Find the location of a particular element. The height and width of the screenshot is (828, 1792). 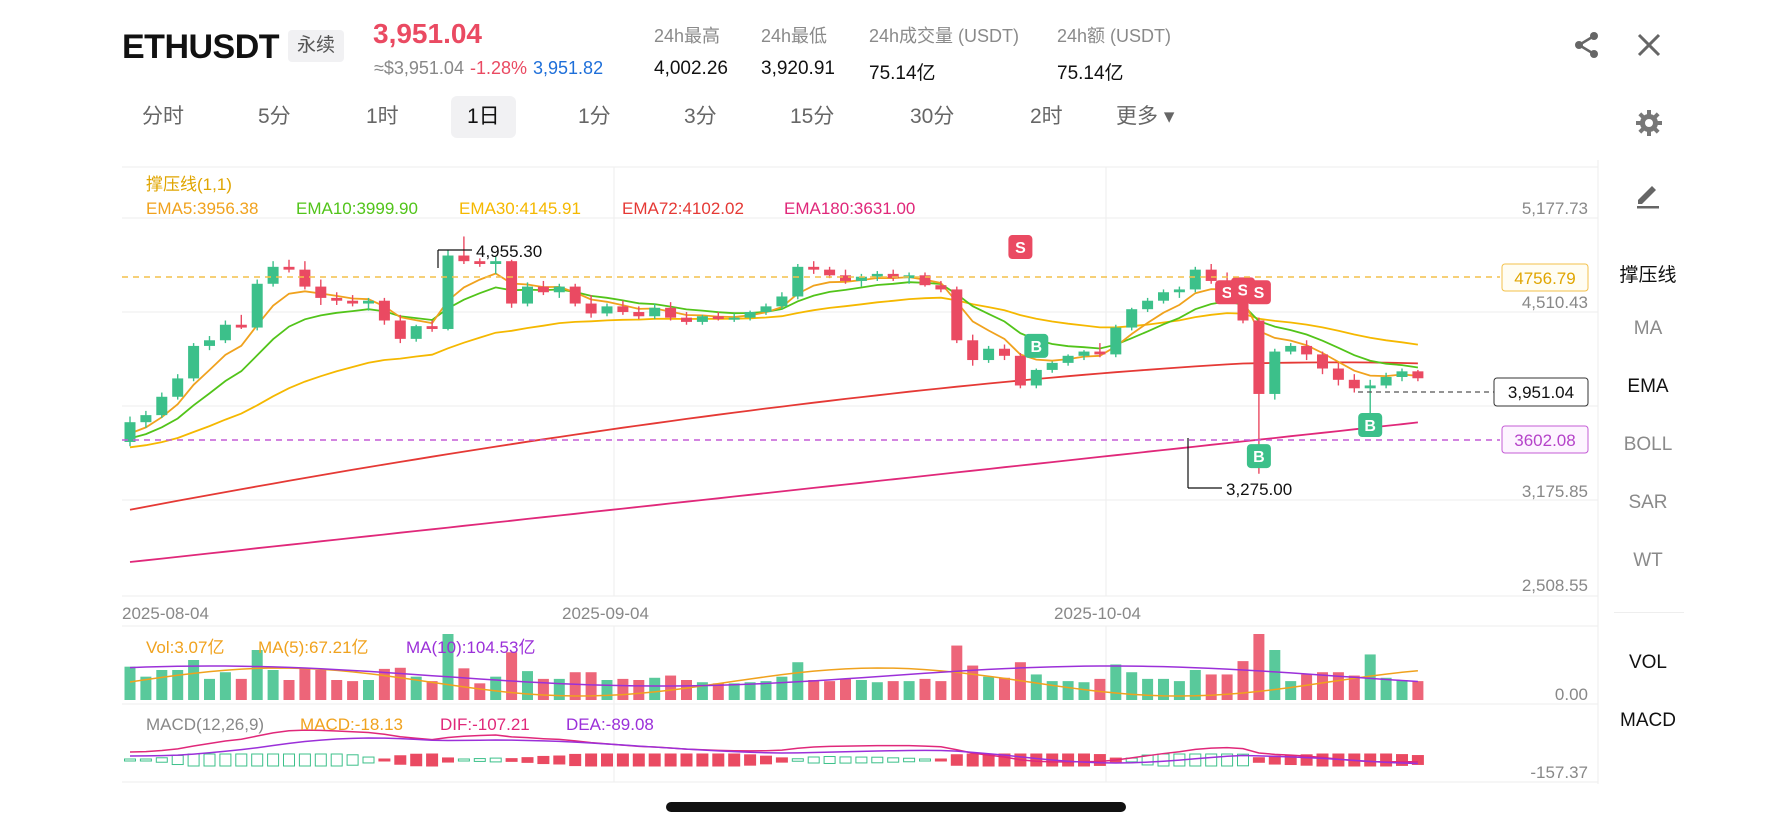

indicator-boll: BOLL is located at coordinates (1648, 444).